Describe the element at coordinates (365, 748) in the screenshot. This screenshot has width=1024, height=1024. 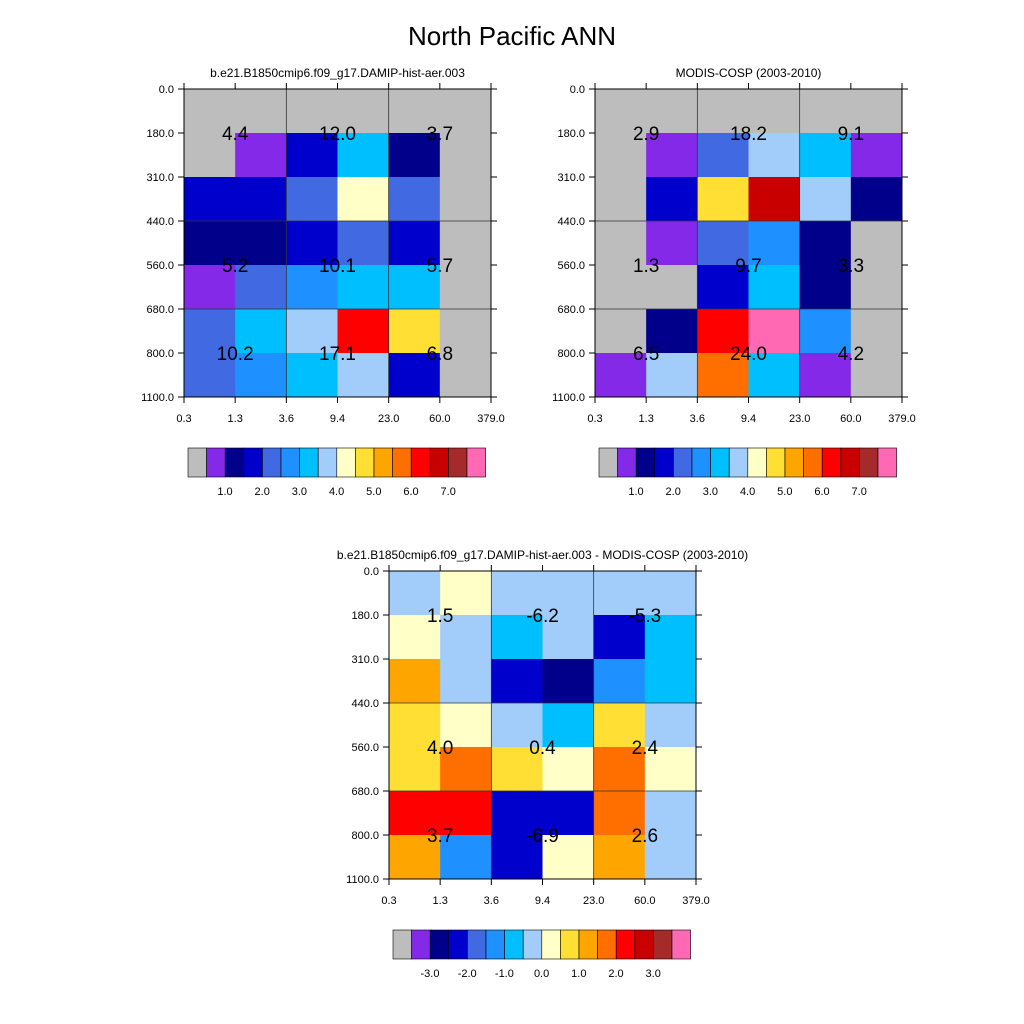
I see `y-tick-label: 560.0` at that location.